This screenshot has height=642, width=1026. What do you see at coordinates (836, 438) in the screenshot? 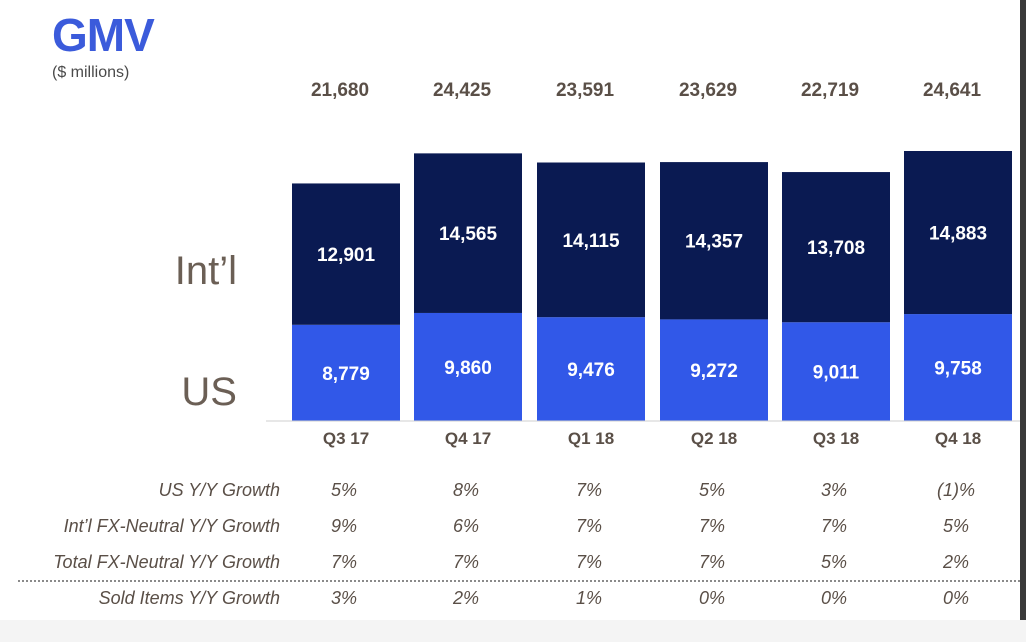
I see `x-tick-label: Q3 18` at bounding box center [836, 438].